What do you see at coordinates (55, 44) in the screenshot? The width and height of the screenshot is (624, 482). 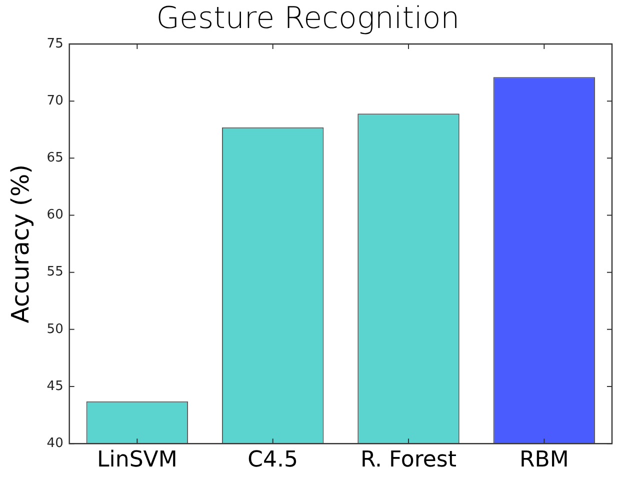 I see `y-tick-label: 75` at bounding box center [55, 44].